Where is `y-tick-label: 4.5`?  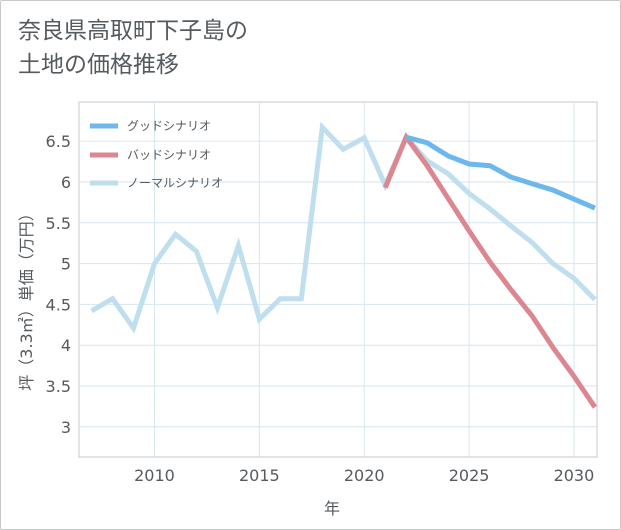
y-tick-label: 4.5 is located at coordinates (58, 304).